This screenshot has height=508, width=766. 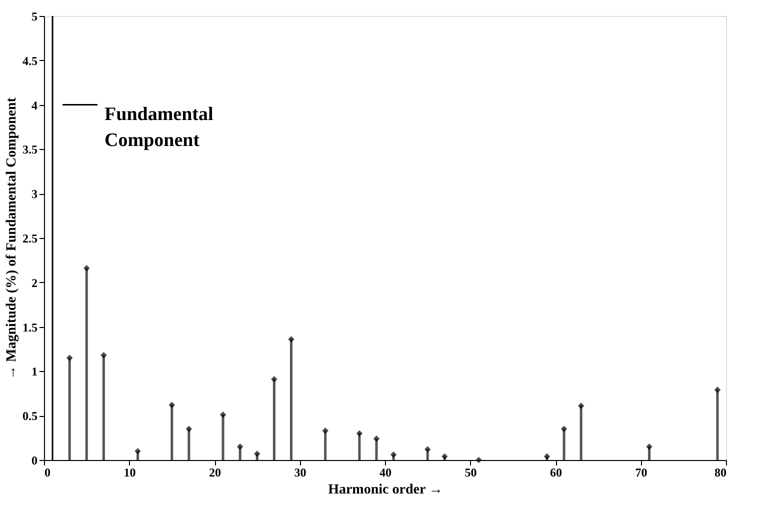 I want to click on y-tick-label: 3.5, so click(x=30, y=149).